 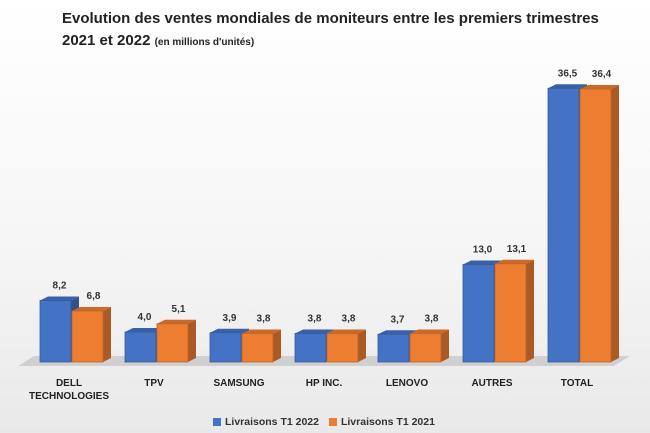 I want to click on data-label-2021-1: 5,1, so click(x=179, y=309).